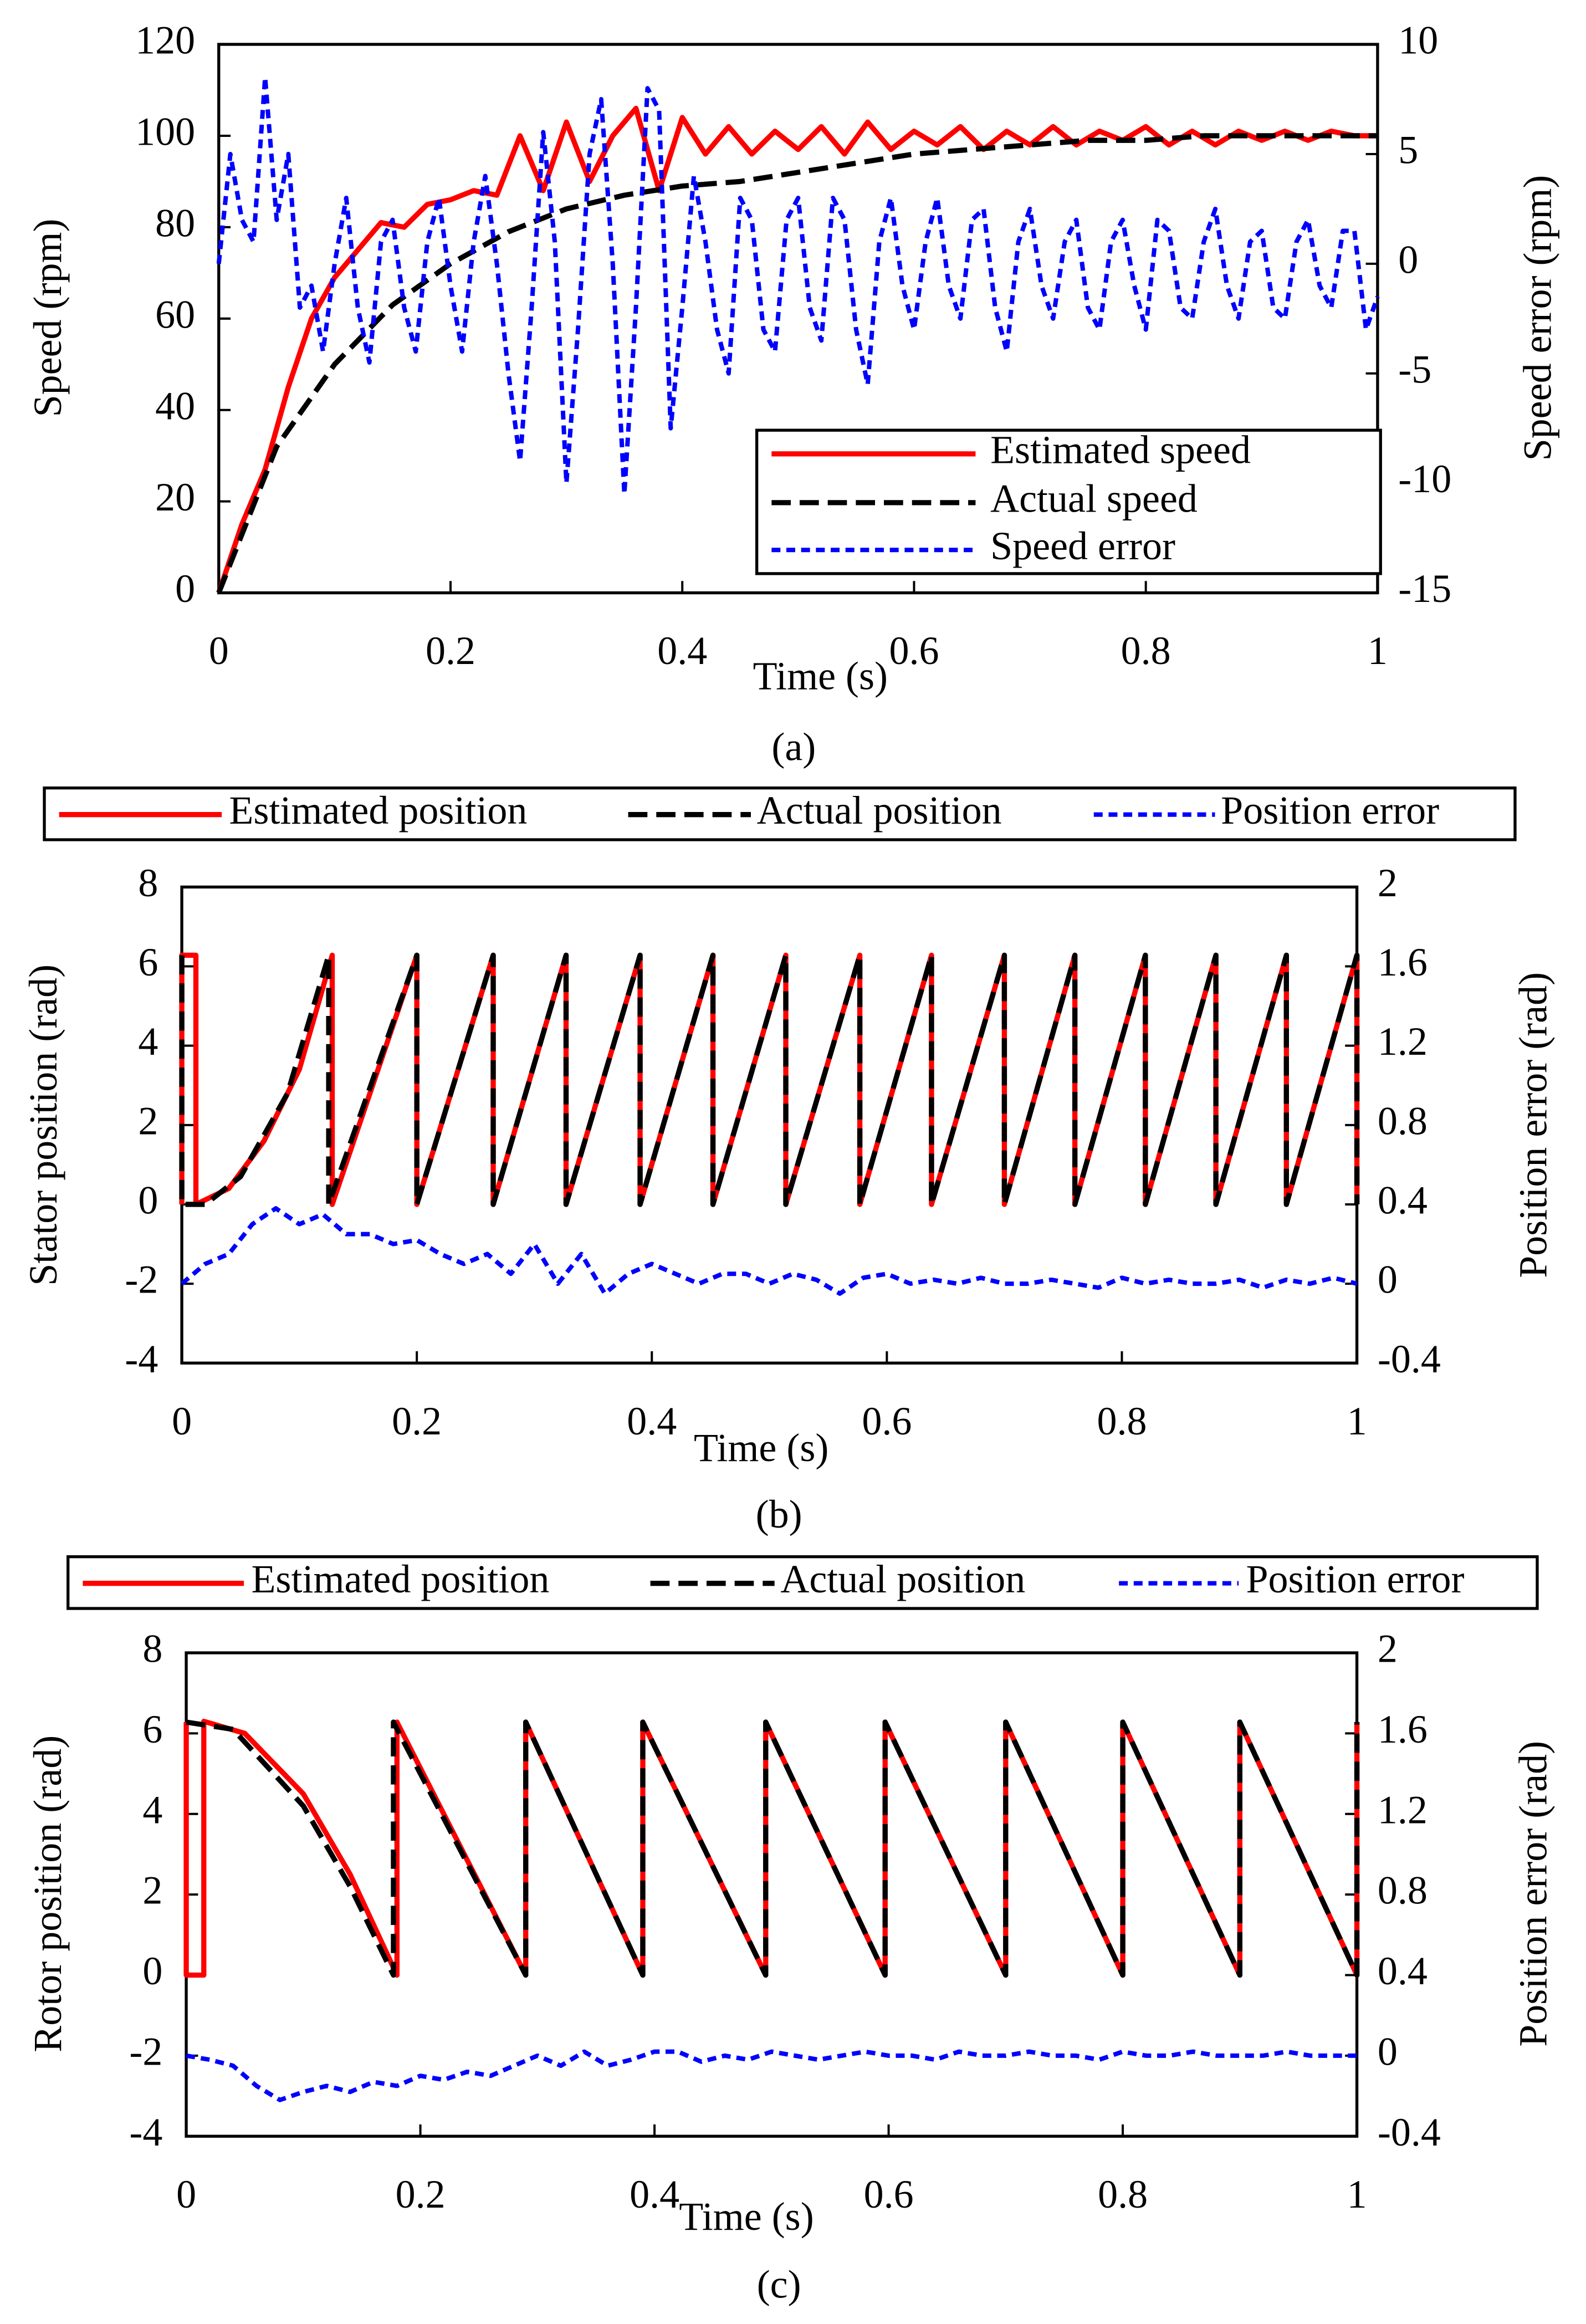 The image size is (1586, 2324). Describe the element at coordinates (1094, 498) in the screenshot. I see `legend-label: Actual speed` at that location.